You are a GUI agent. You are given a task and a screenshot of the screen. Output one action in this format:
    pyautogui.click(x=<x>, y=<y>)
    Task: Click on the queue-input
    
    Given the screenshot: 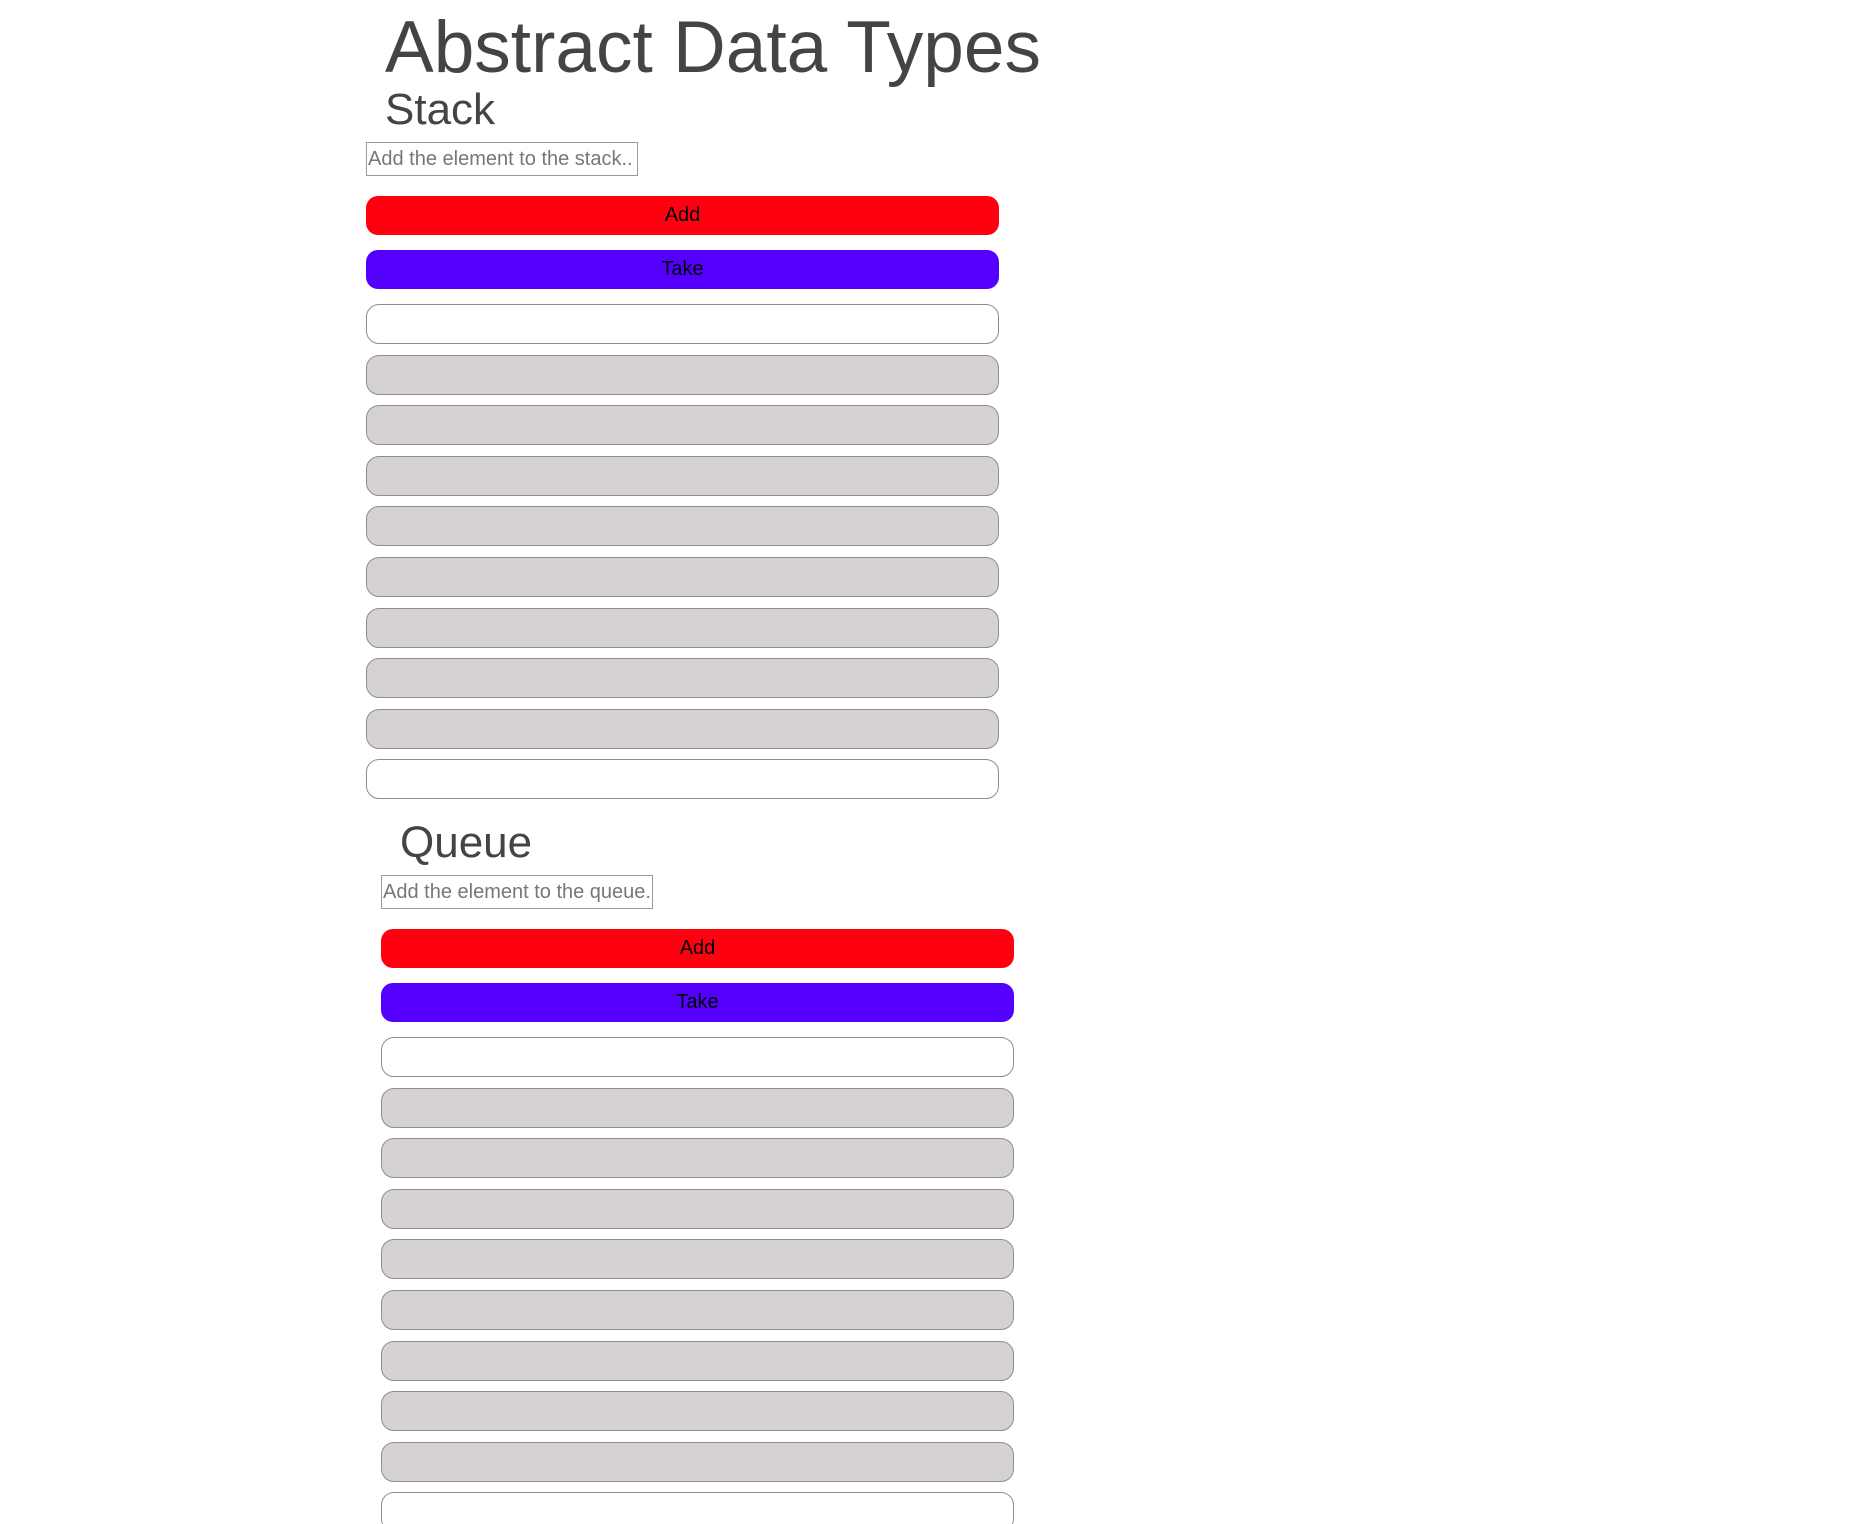 What is the action you would take?
    pyautogui.click(x=517, y=892)
    